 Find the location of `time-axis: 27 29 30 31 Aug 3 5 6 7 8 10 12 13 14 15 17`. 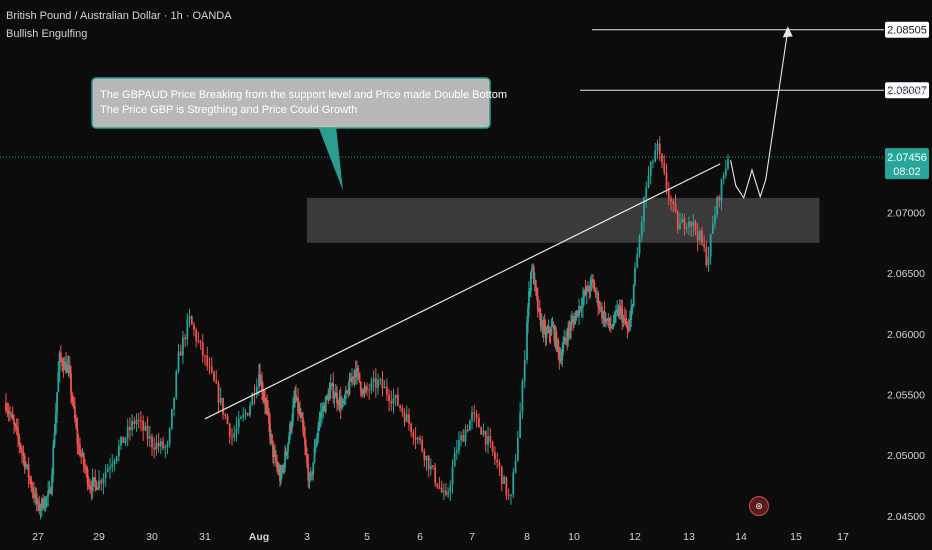

time-axis: 27 29 30 31 Aug 3 5 6 7 8 10 12 13 14 15 17 is located at coordinates (440, 537).